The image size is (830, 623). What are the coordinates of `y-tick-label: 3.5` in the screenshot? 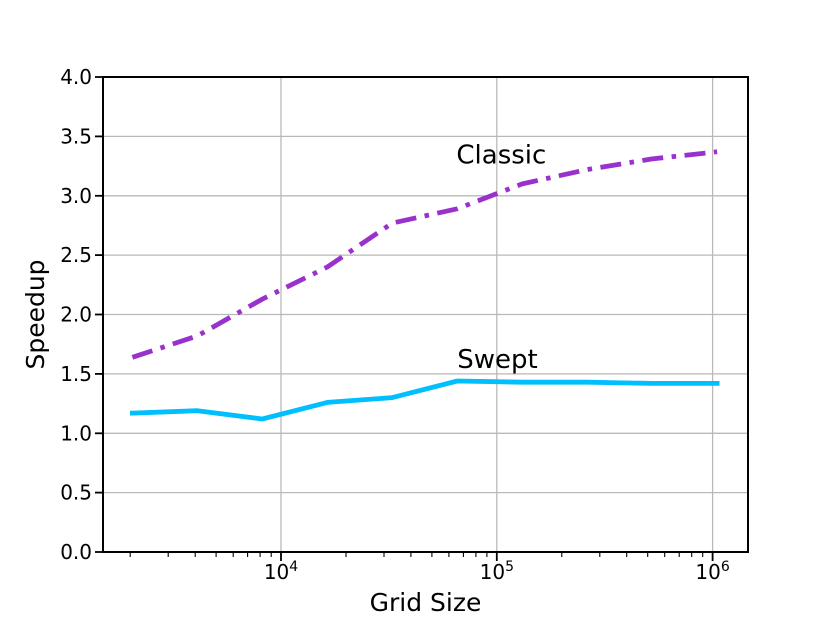 It's located at (76, 136).